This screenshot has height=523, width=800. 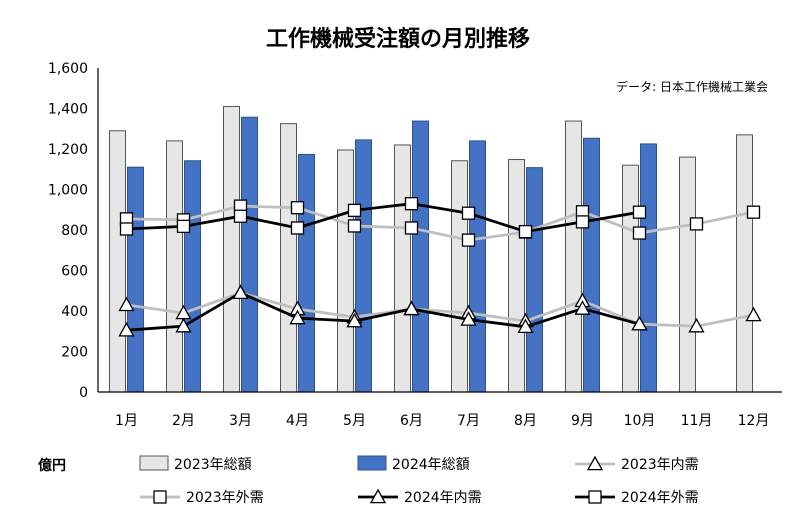 I want to click on line-2023-domestic, so click(x=440, y=309).